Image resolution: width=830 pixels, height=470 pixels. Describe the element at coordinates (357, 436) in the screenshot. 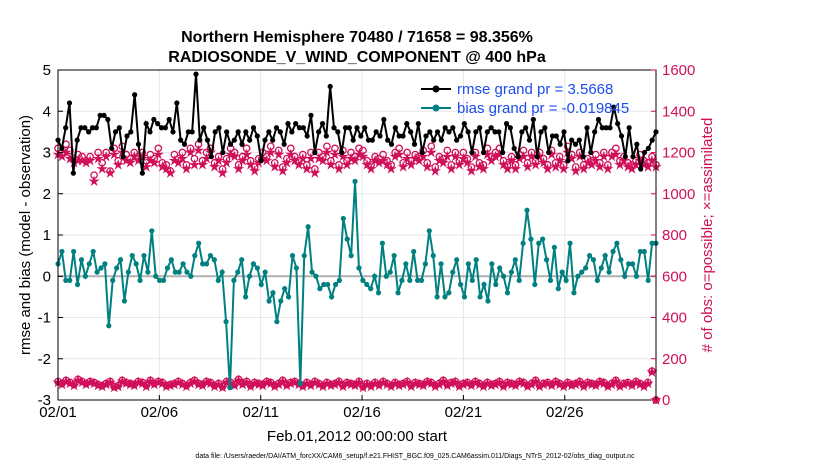

I see `x-axis-label: Feb.01,2012 00:00:00 start` at that location.